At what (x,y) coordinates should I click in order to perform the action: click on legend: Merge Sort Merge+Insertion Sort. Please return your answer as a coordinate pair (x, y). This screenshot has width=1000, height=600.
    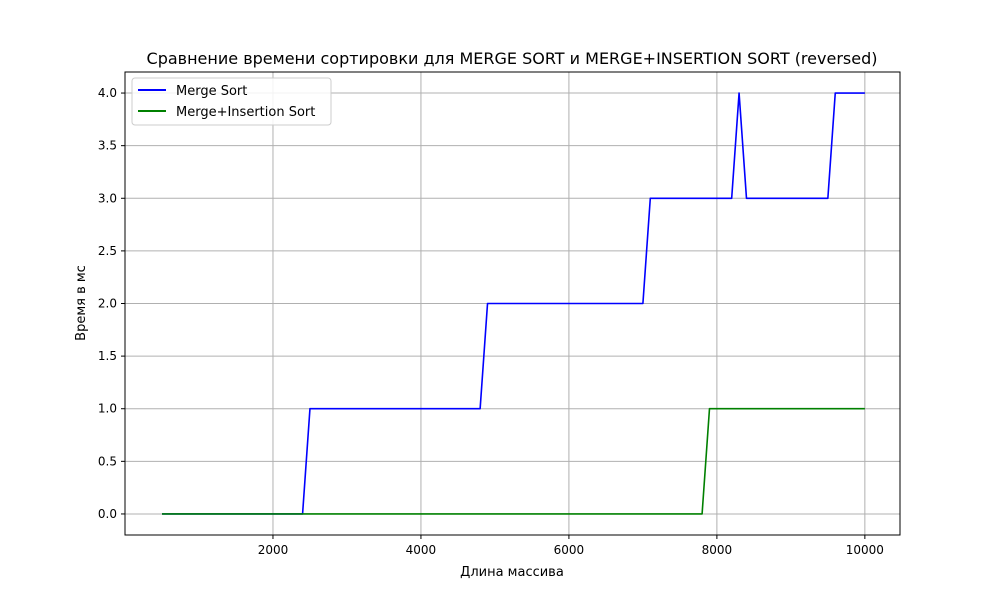
    Looking at the image, I should click on (231, 101).